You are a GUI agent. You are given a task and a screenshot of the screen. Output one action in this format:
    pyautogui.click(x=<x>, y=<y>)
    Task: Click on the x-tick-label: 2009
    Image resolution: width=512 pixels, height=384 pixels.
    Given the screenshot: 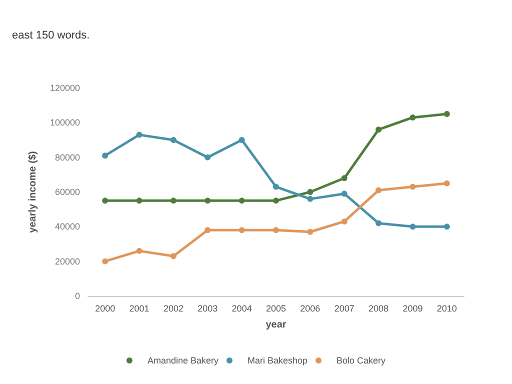 What is the action you would take?
    pyautogui.click(x=412, y=309)
    